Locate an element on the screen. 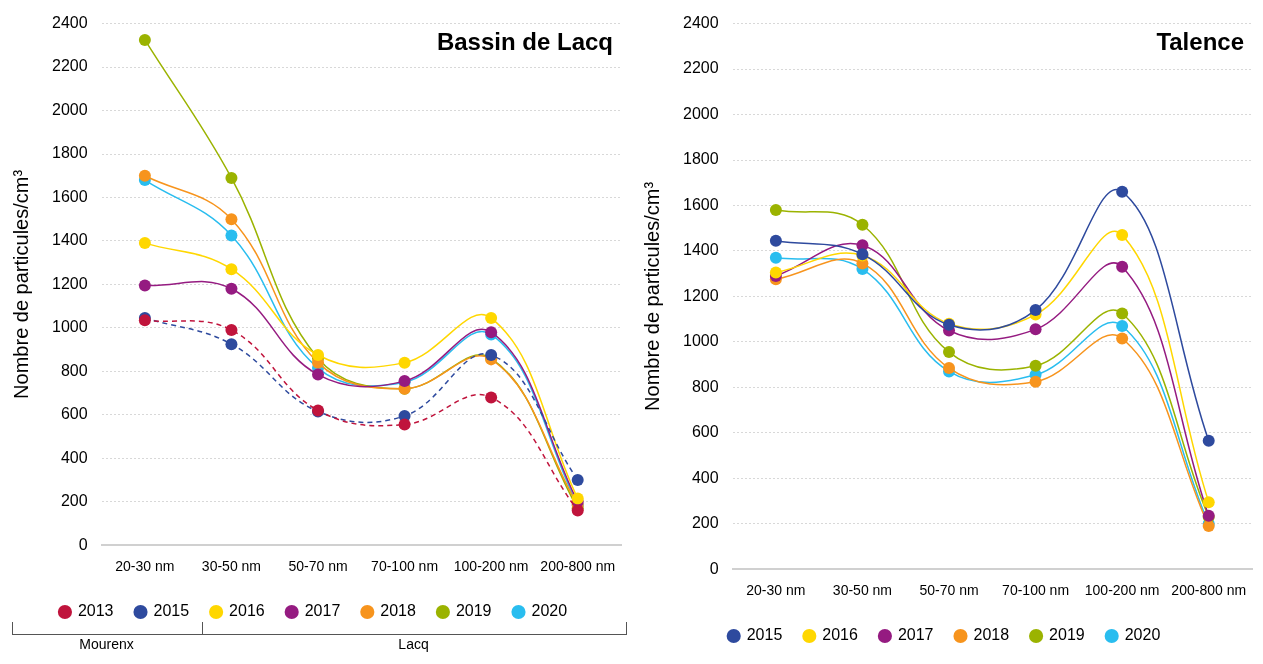 Image resolution: width=1263 pixels, height=664 pixels. text: Mourenx is located at coordinates (106, 644).